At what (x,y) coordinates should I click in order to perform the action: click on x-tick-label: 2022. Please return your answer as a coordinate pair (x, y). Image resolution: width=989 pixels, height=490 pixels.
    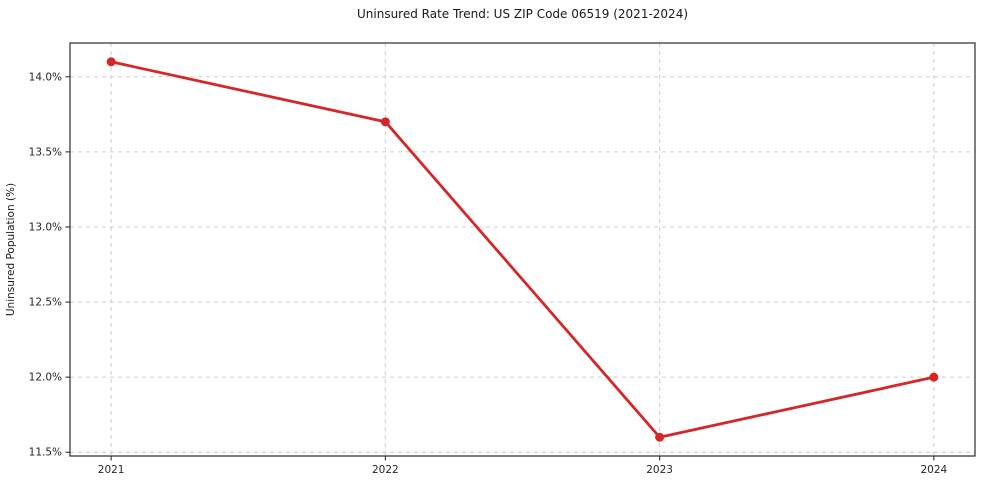
    Looking at the image, I should click on (385, 470).